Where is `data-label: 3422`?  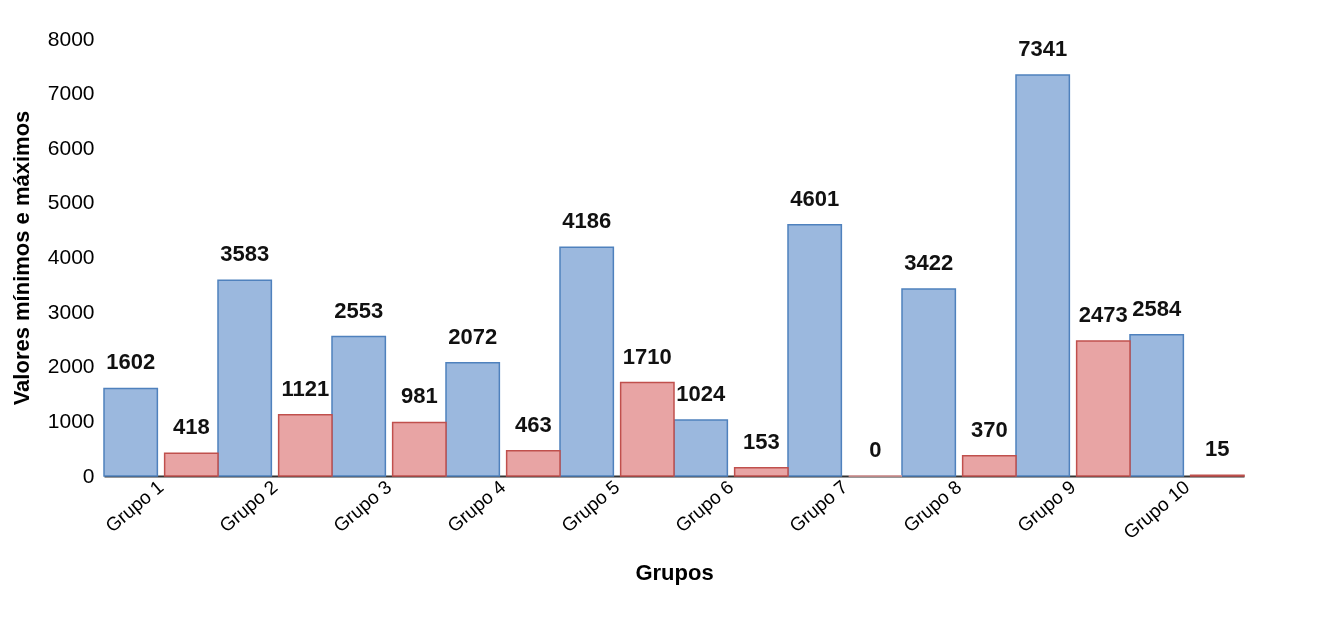
data-label: 3422 is located at coordinates (929, 263).